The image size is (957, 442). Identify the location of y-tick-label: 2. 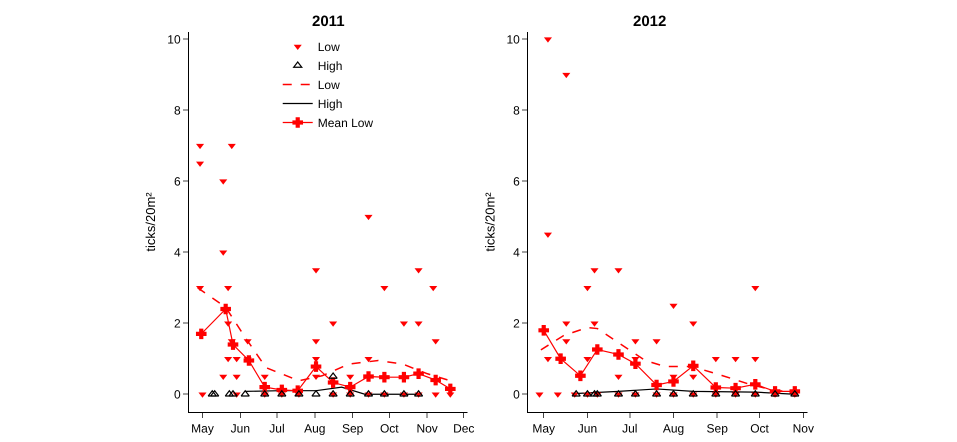
(177, 323).